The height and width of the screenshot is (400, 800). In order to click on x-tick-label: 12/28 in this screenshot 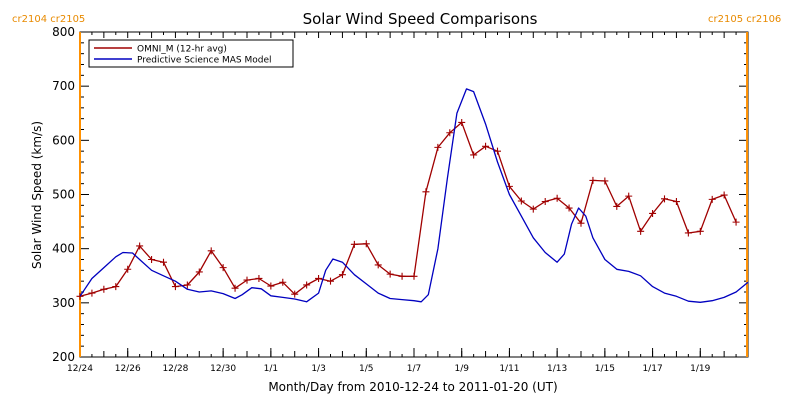, I will do `click(175, 369)`.